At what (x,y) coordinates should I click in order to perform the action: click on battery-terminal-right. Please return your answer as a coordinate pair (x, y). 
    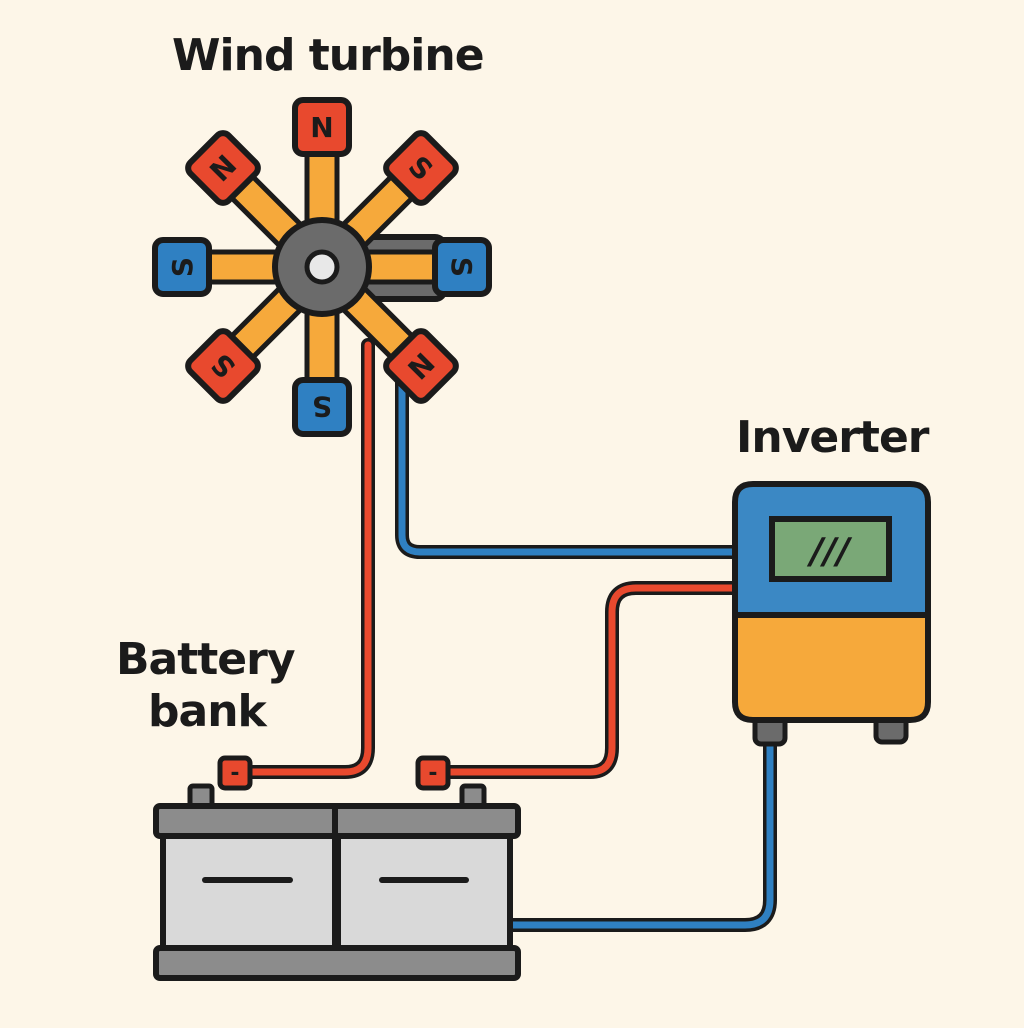
    Looking at the image, I should click on (433, 773).